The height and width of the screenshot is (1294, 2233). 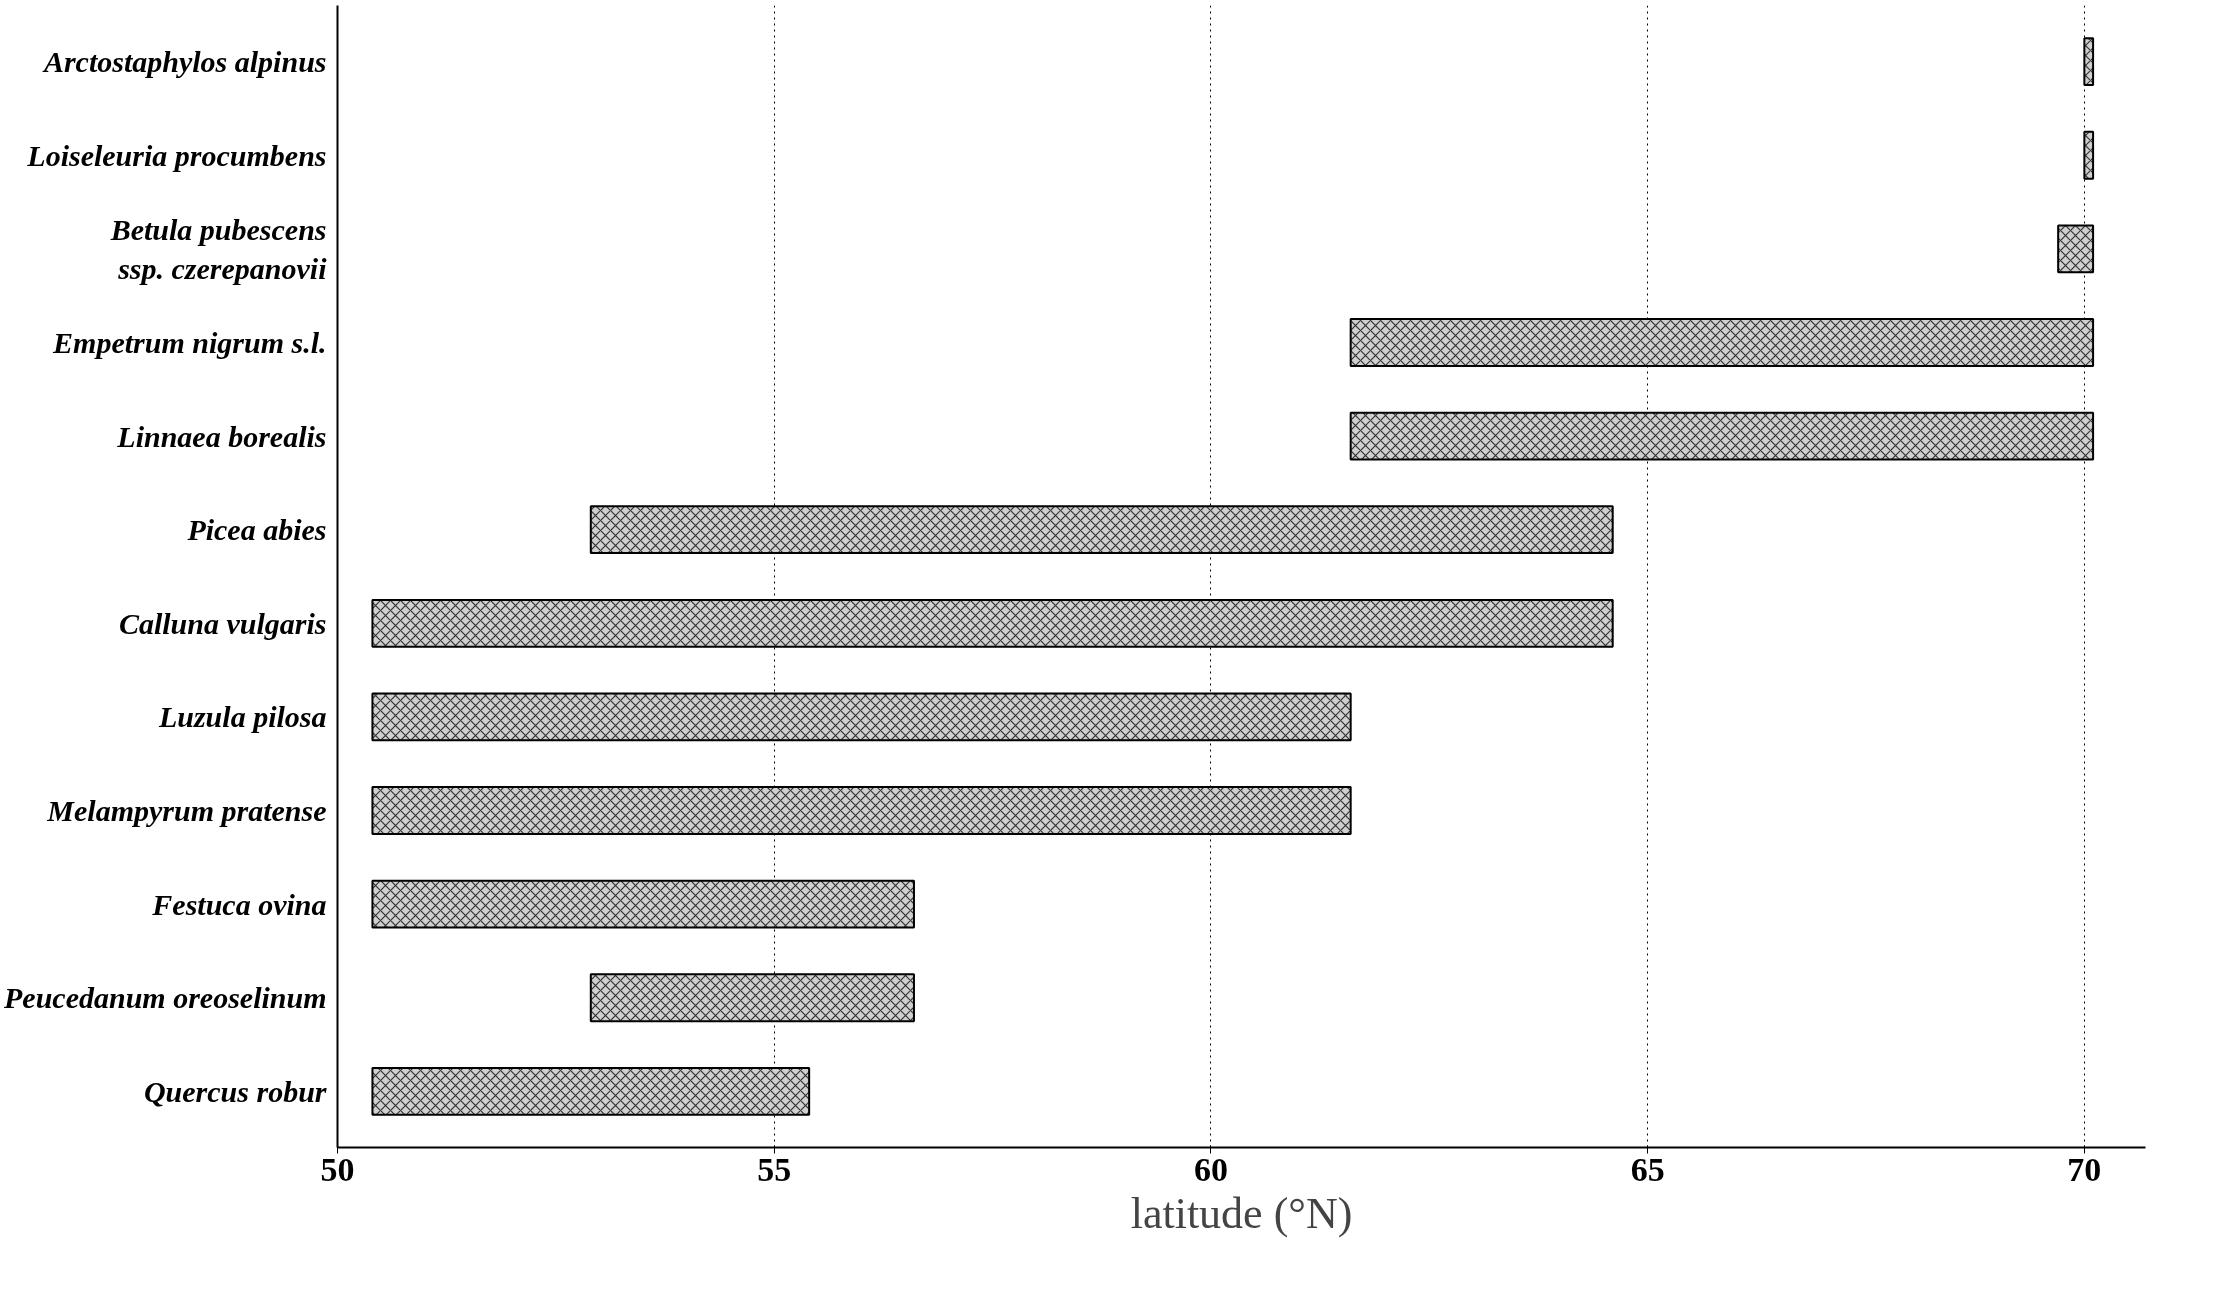 What do you see at coordinates (235, 1091) in the screenshot?
I see `y-tick-label: Quercus robur` at bounding box center [235, 1091].